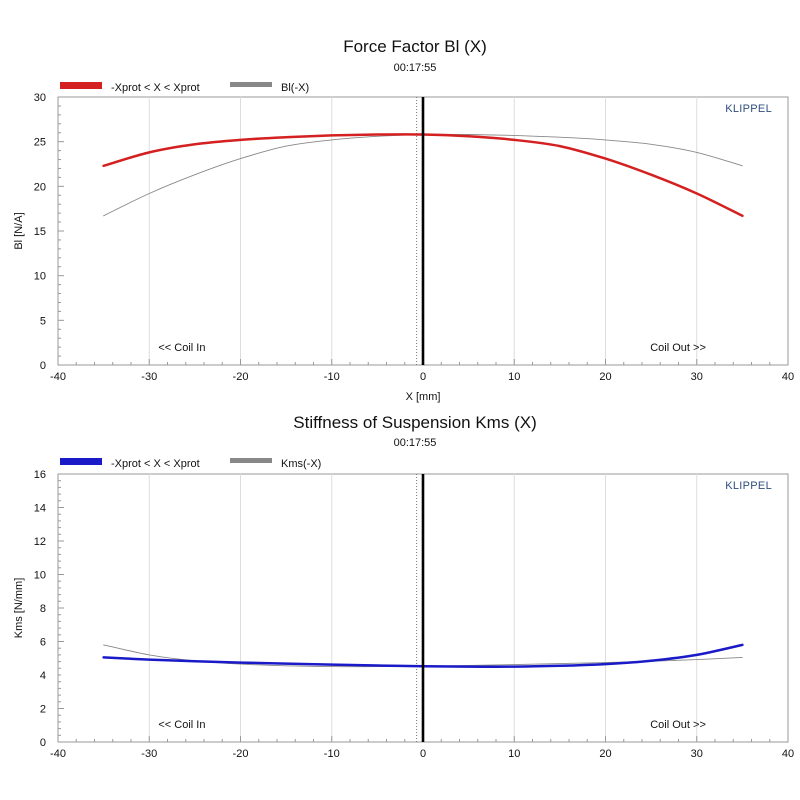 This screenshot has width=800, height=800. Describe the element at coordinates (40, 509) in the screenshot. I see `y-tick-label: 14` at that location.